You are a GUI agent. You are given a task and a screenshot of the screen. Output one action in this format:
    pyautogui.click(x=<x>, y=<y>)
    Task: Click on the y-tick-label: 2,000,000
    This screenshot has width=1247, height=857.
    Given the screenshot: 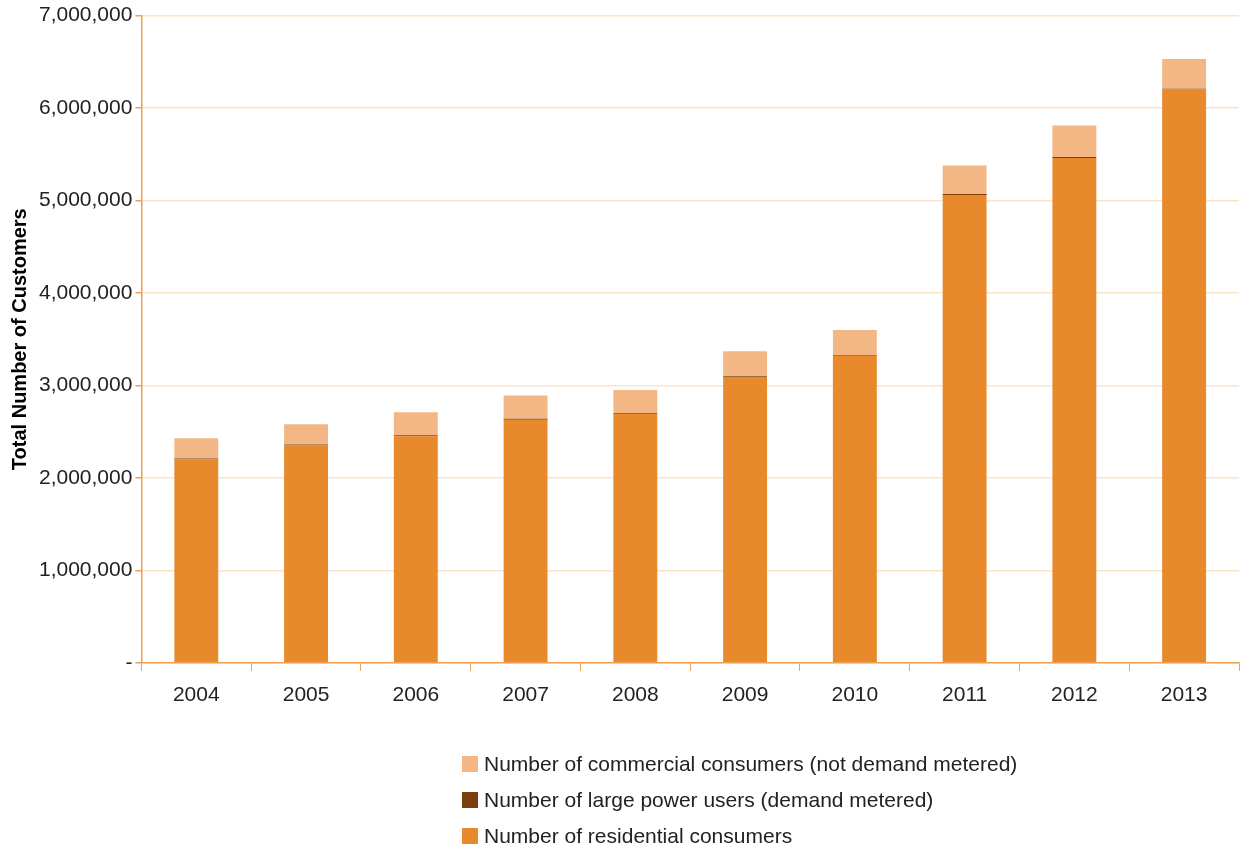 What is the action you would take?
    pyautogui.click(x=85, y=476)
    